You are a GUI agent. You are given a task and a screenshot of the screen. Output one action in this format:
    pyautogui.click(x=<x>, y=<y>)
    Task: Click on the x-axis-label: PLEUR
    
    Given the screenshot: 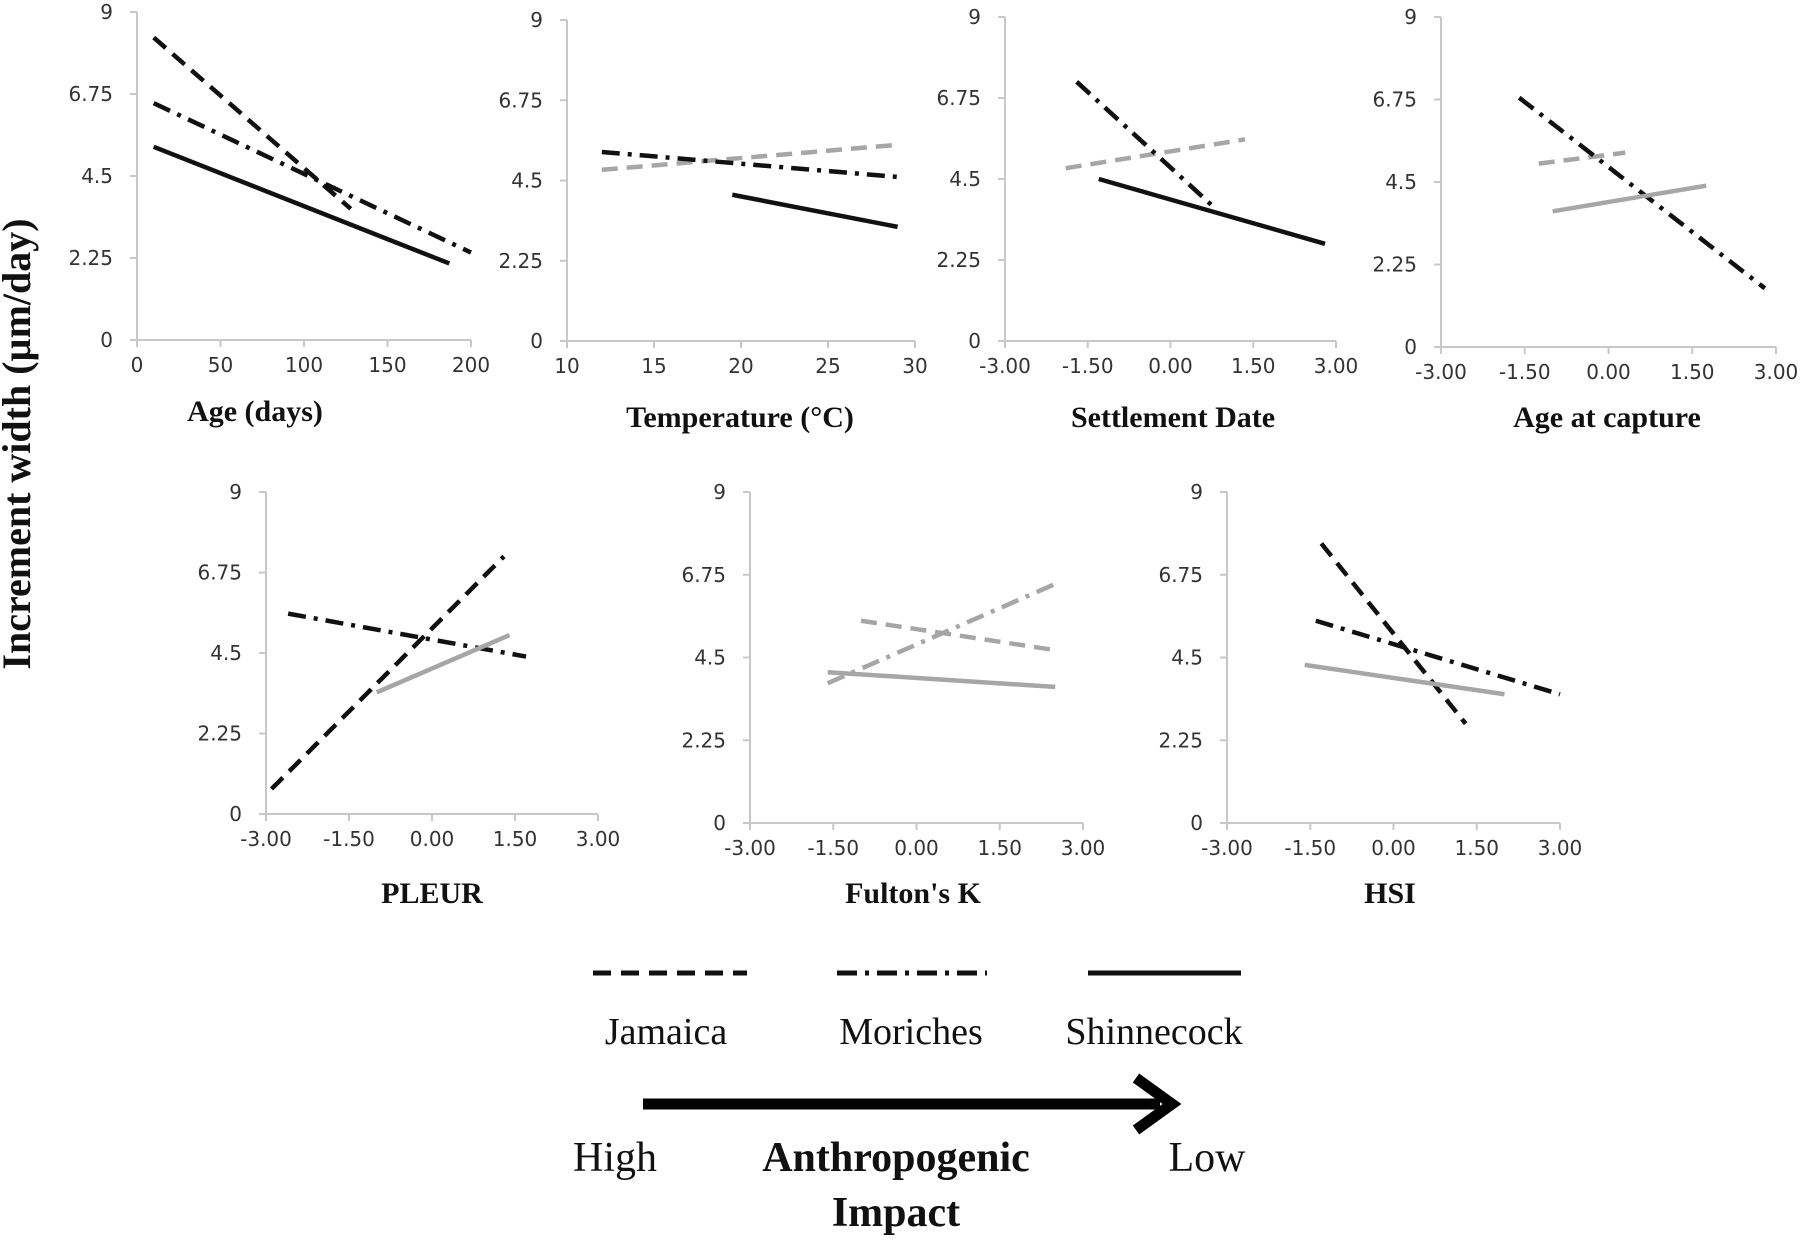 What is the action you would take?
    pyautogui.click(x=432, y=893)
    